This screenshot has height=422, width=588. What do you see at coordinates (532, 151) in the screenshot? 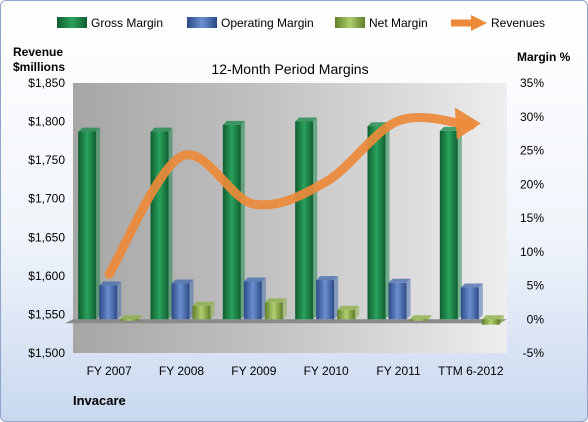
I see `right-tick-label: 25%` at bounding box center [532, 151].